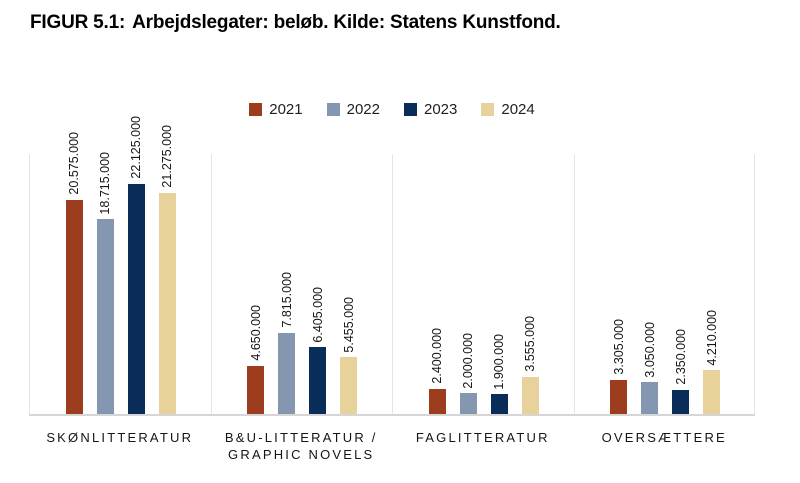 This screenshot has height=483, width=800. I want to click on category-label-line: GRAPHIC NOVELS, so click(301, 454).